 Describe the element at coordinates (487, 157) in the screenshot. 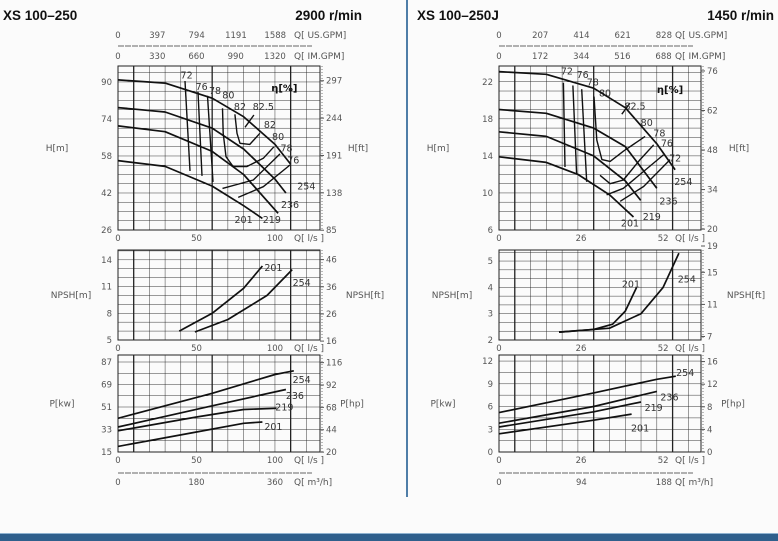

I see `head-y-tick-label: 14` at that location.